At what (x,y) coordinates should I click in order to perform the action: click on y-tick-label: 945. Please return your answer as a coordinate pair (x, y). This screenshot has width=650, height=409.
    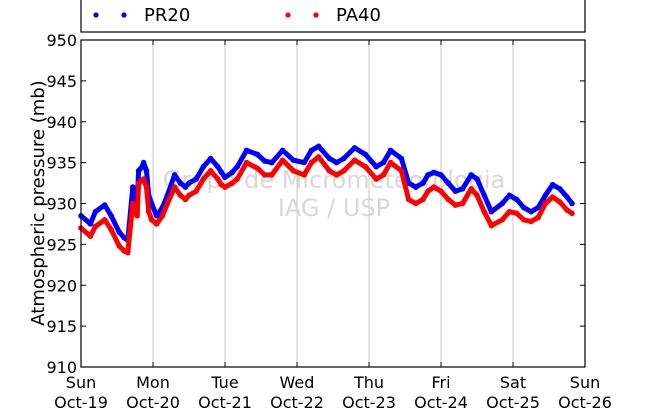
    Looking at the image, I should click on (61, 81).